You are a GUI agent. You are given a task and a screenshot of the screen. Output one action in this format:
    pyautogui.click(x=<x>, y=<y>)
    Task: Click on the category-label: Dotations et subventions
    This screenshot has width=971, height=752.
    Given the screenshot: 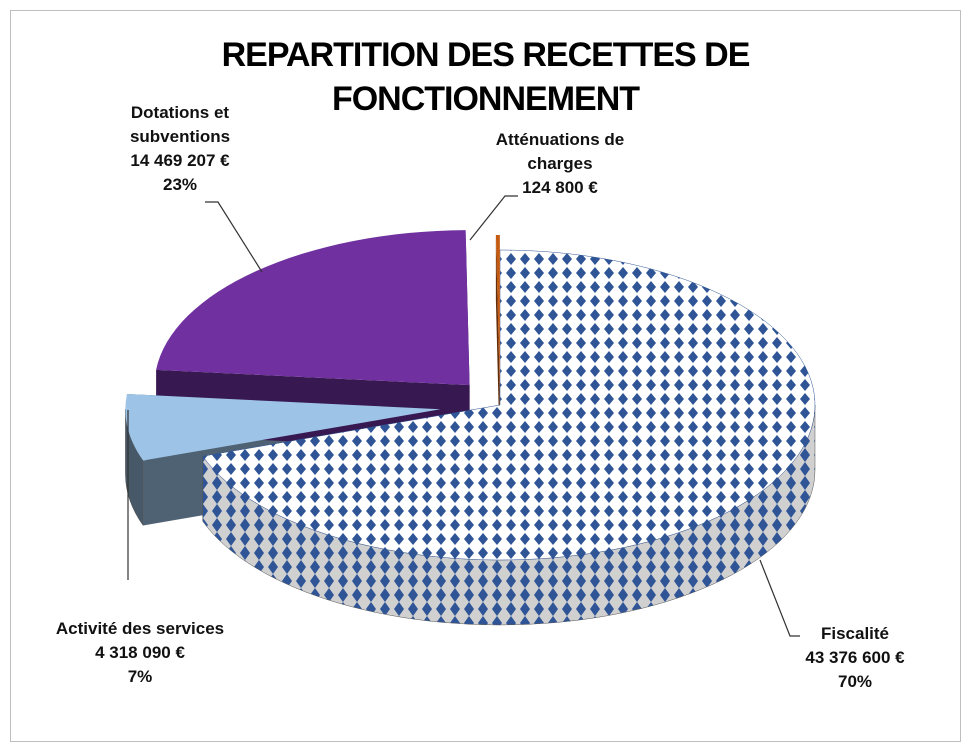 What is the action you would take?
    pyautogui.click(x=180, y=124)
    